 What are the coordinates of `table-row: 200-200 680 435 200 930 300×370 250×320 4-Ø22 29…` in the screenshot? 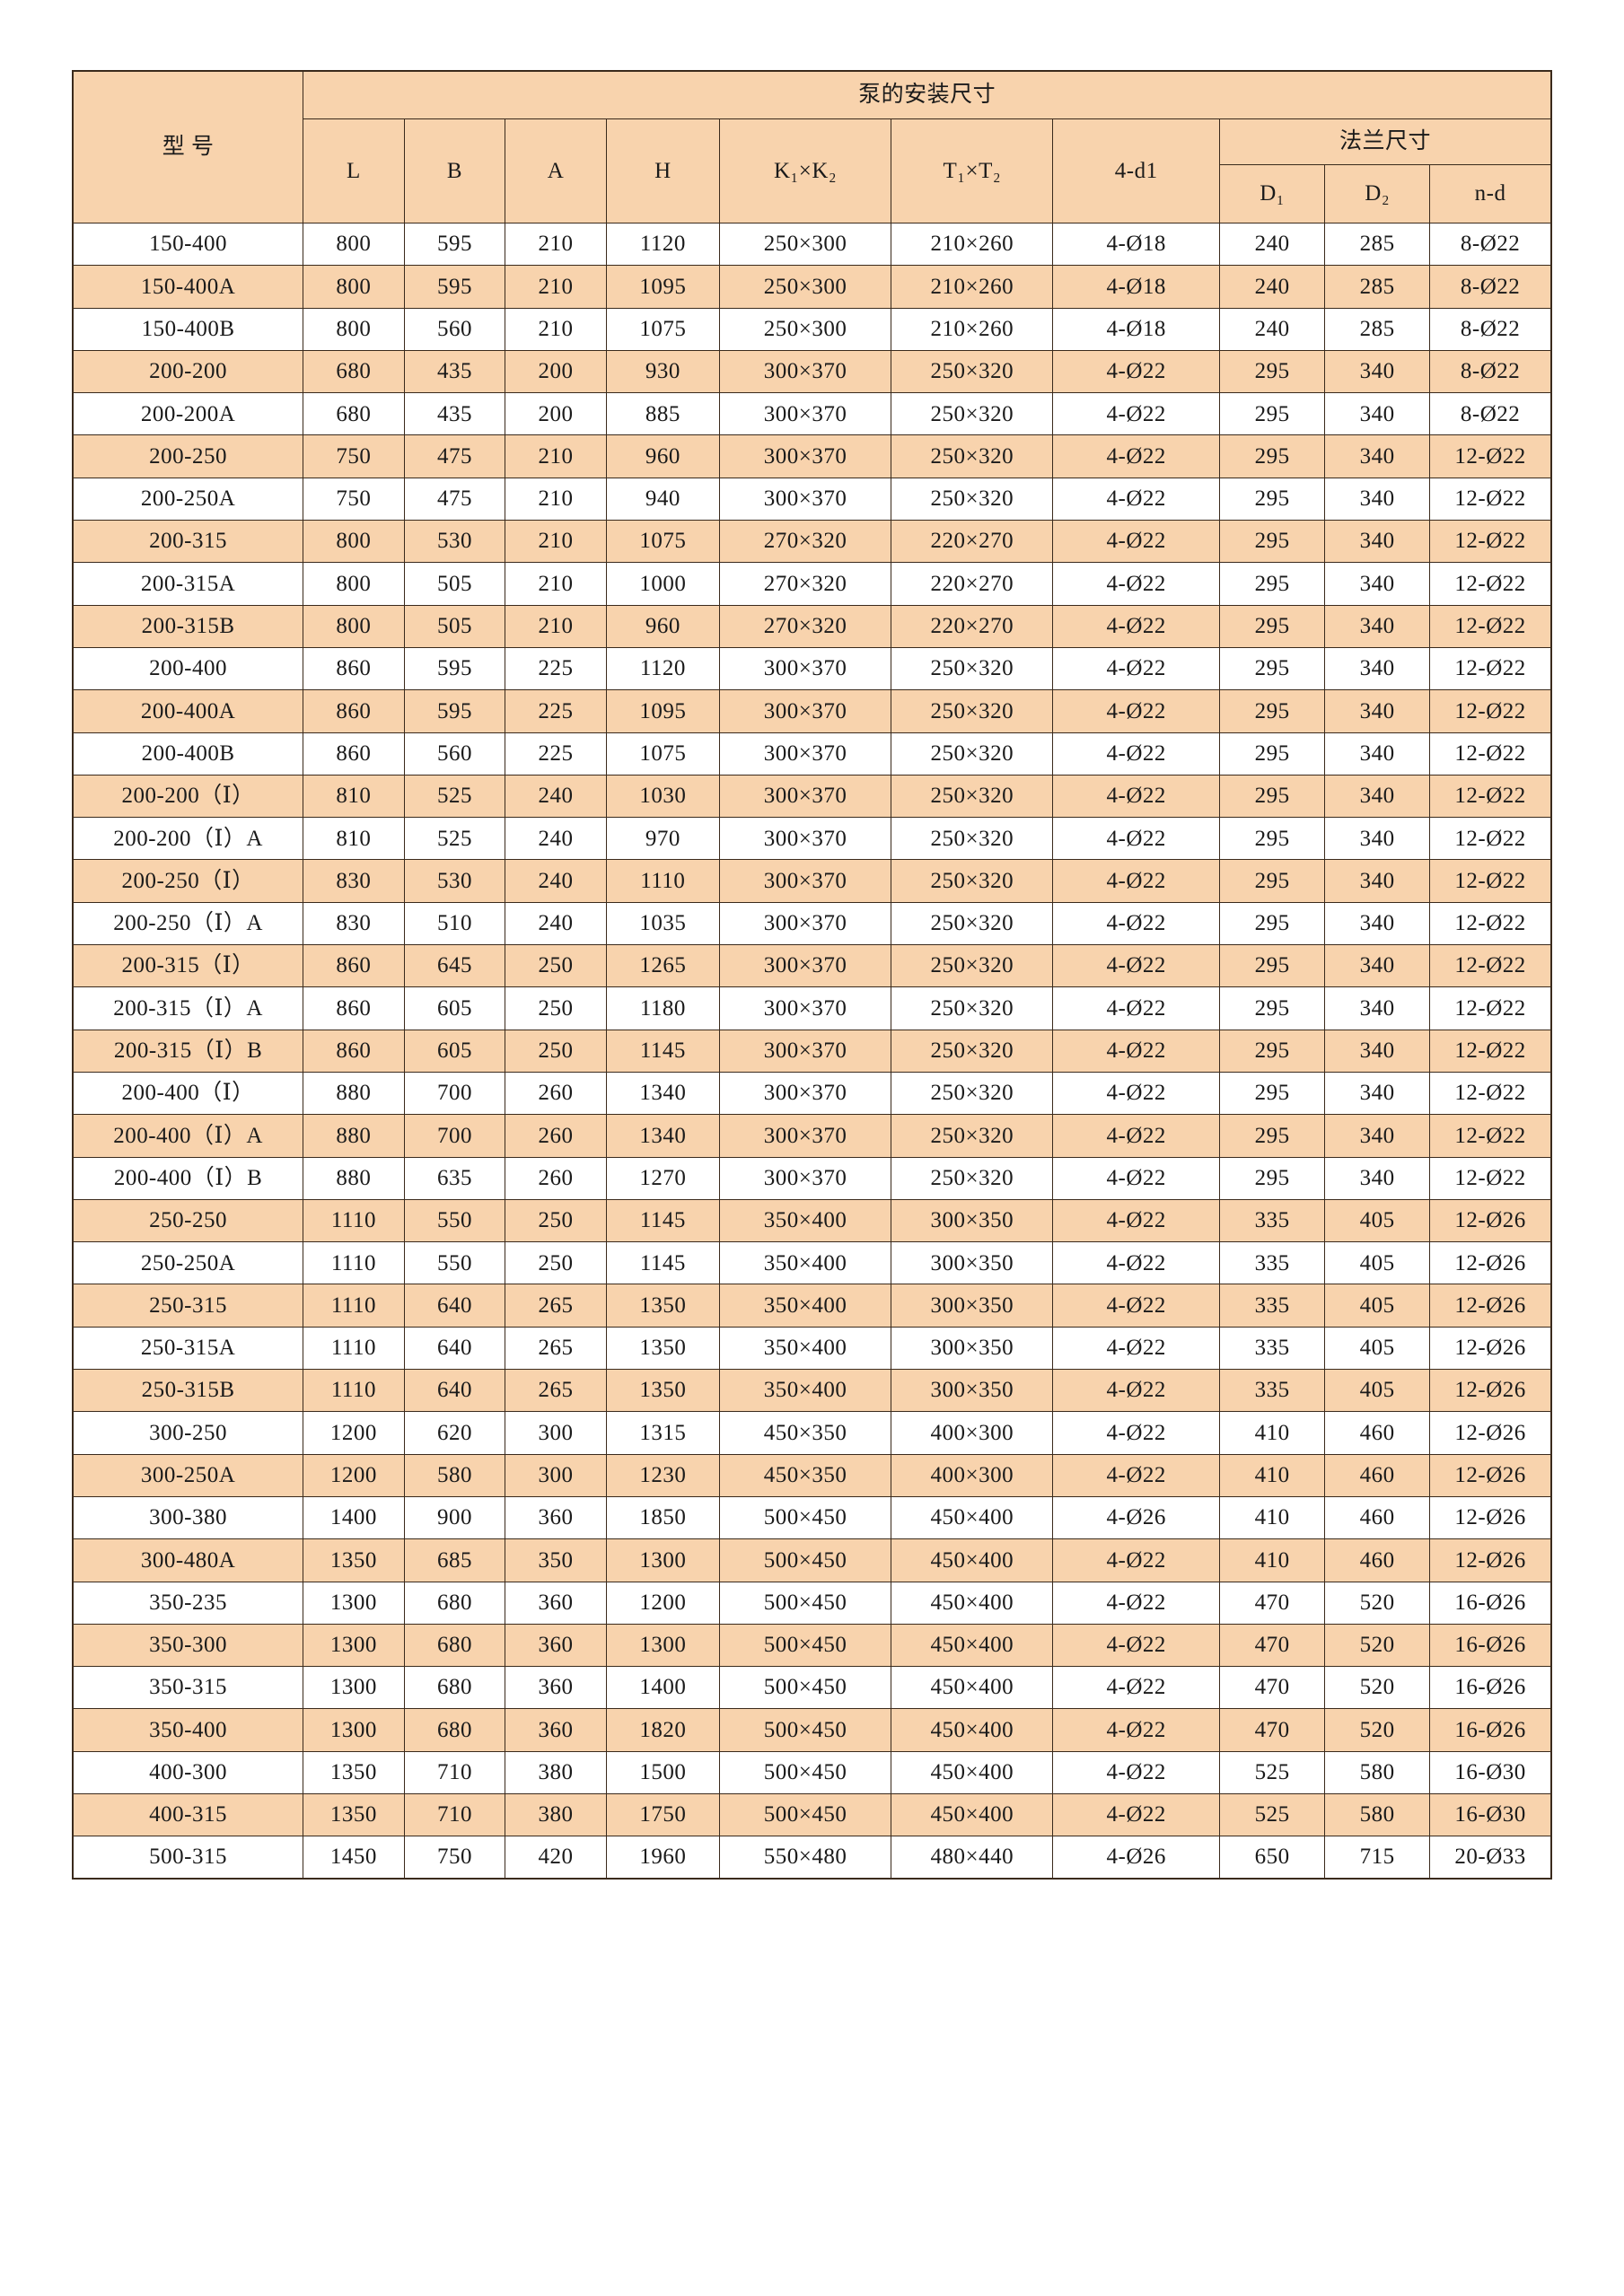 It's located at (812, 371).